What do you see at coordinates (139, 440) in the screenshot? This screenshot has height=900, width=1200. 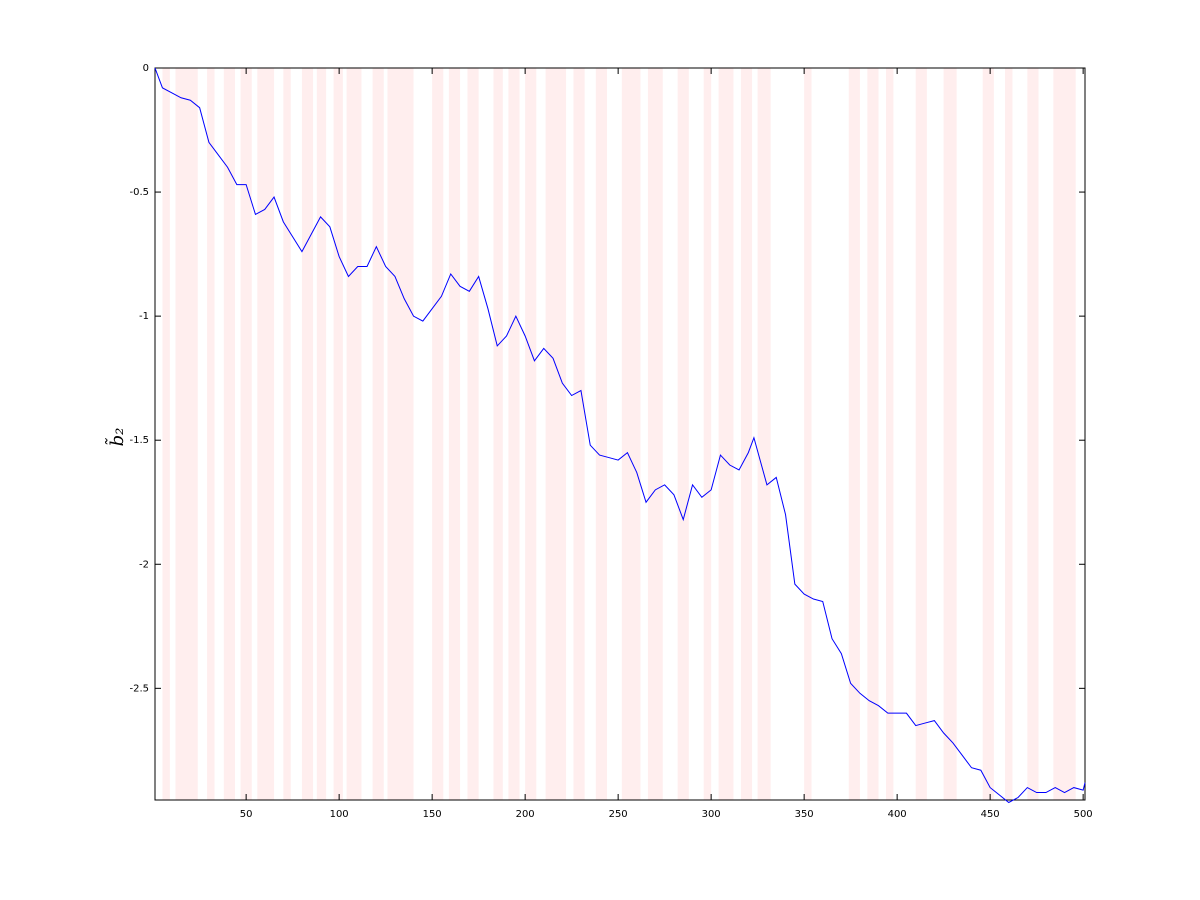 I see `y-tick-label: -1.5` at bounding box center [139, 440].